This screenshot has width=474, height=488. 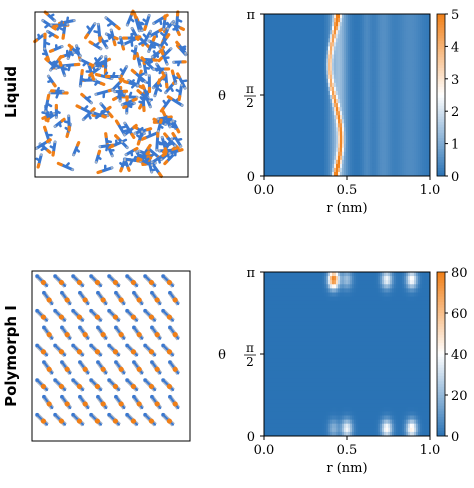 What do you see at coordinates (441, 145) in the screenshot?
I see `colorbar-segment` at bounding box center [441, 145].